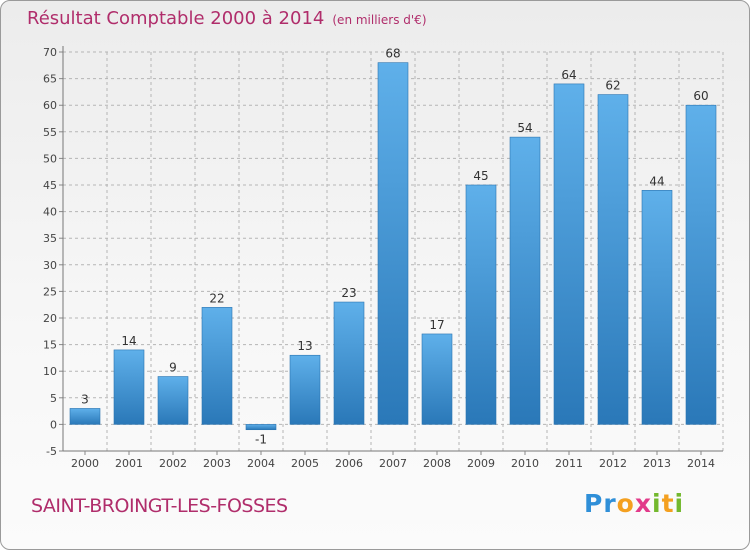  What do you see at coordinates (261, 427) in the screenshot?
I see `bar-2004` at bounding box center [261, 427].